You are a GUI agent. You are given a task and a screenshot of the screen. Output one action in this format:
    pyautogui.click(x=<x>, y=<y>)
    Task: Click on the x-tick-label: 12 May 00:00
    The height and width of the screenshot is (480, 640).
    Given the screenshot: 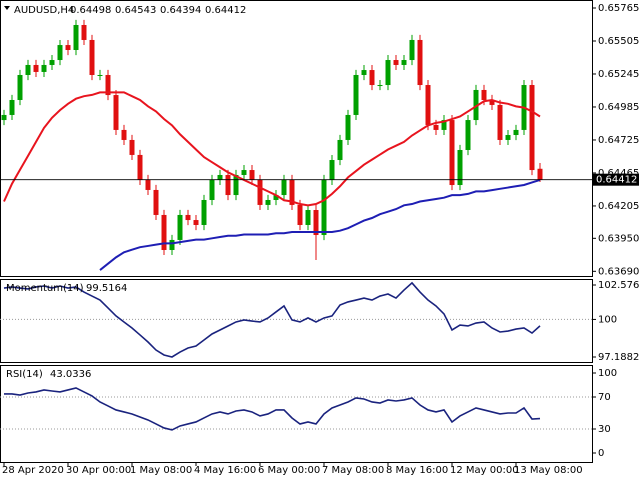 What is the action you would take?
    pyautogui.click(x=484, y=470)
    